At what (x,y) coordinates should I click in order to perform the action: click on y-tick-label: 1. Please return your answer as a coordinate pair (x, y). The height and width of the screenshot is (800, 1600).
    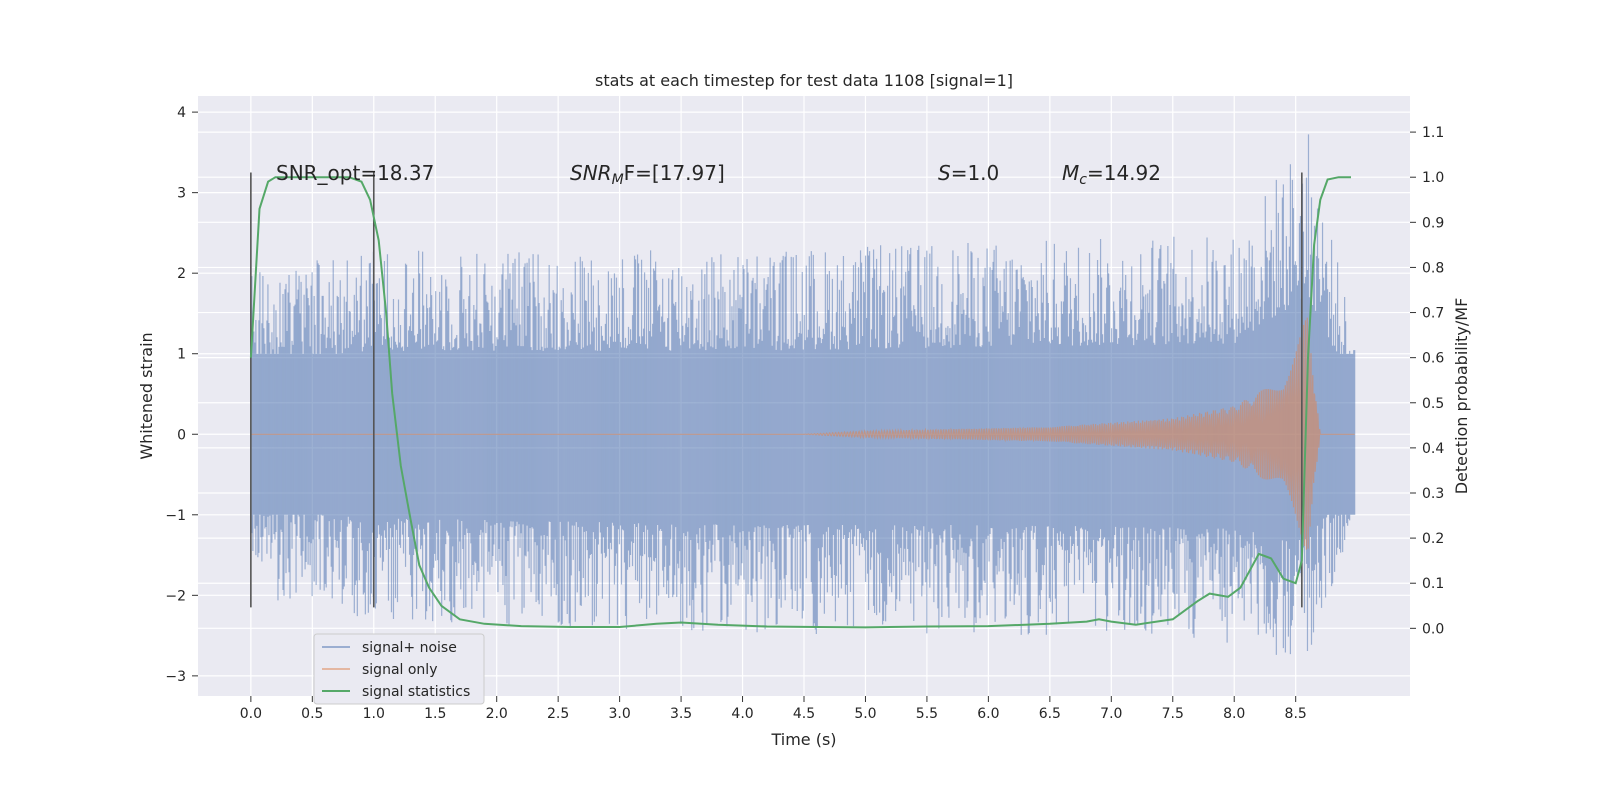
    Looking at the image, I should click on (181, 355).